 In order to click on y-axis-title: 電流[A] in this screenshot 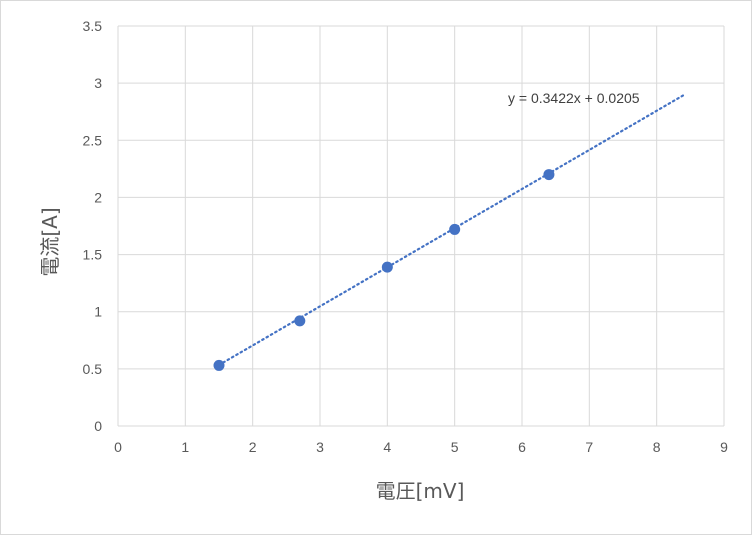, I will do `click(50, 241)`.